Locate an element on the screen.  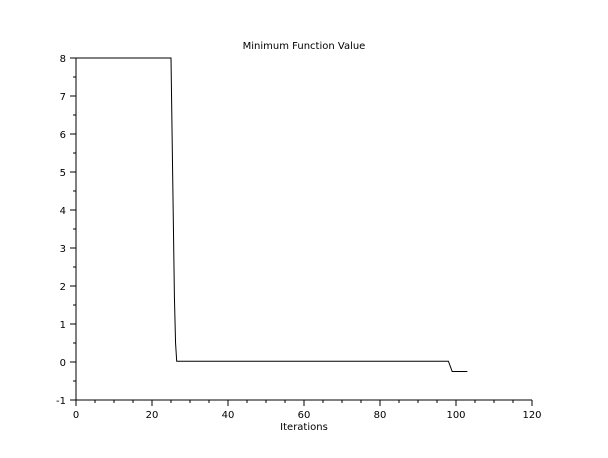
x-tick-label: 0 is located at coordinates (76, 415).